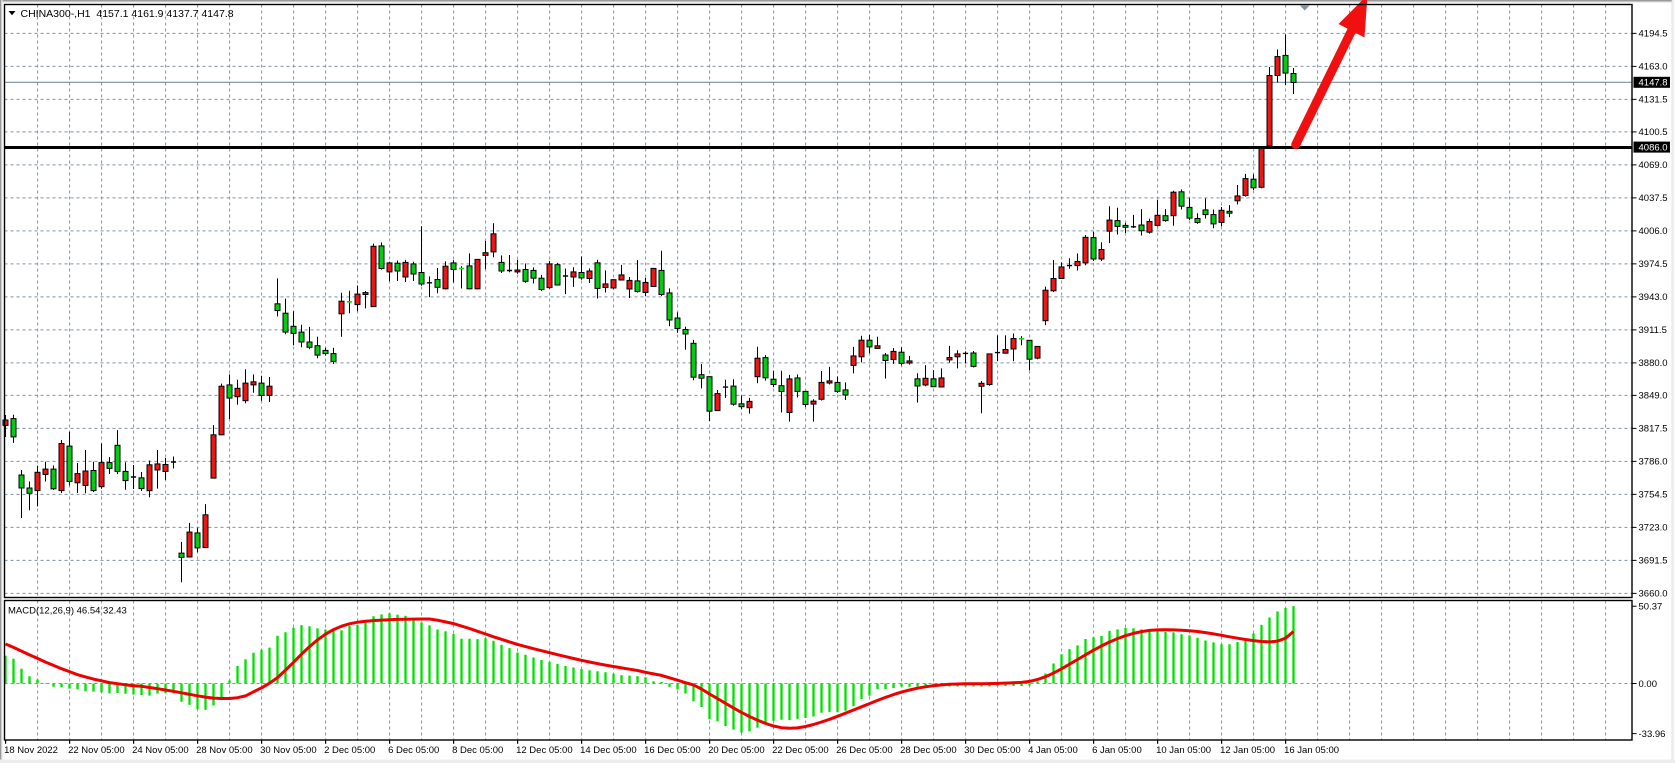  I want to click on svg-text: 4163.0, so click(1653, 67).